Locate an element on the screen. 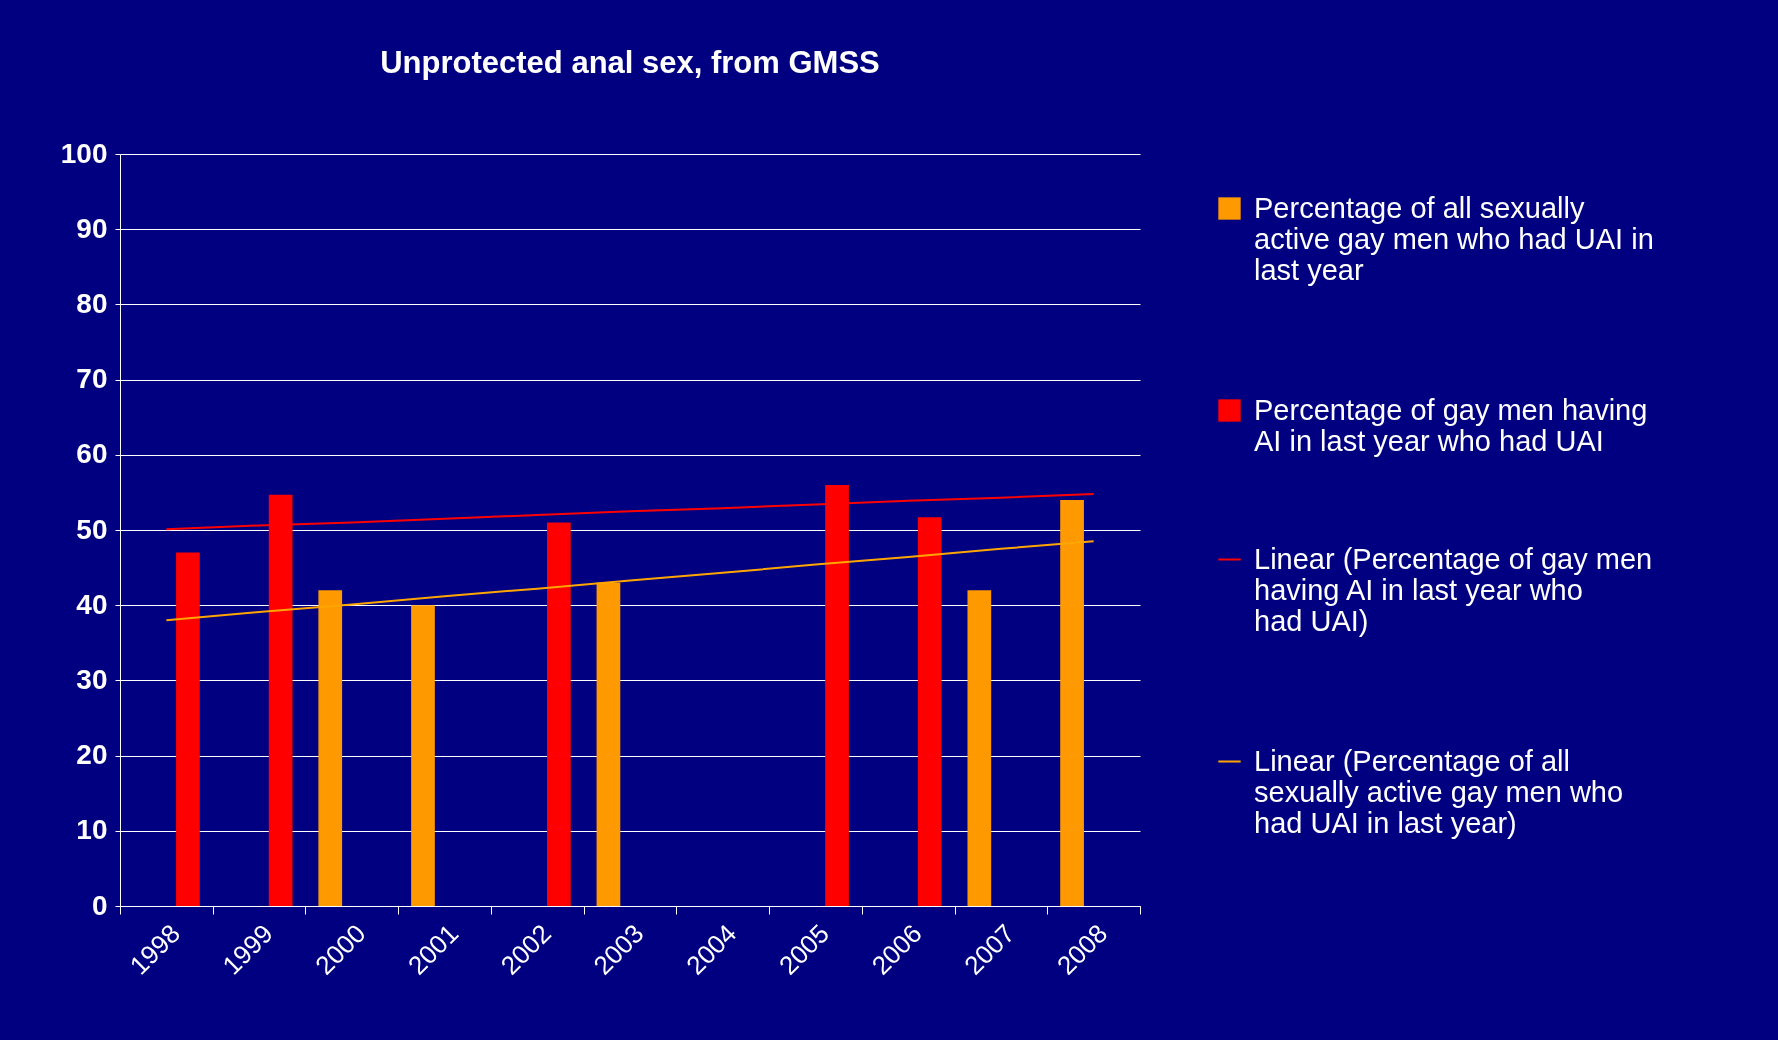 The height and width of the screenshot is (1040, 1778). legend-label: Percentage of all sexually active gay men who had UAI in last year is located at coordinates (1454, 238).